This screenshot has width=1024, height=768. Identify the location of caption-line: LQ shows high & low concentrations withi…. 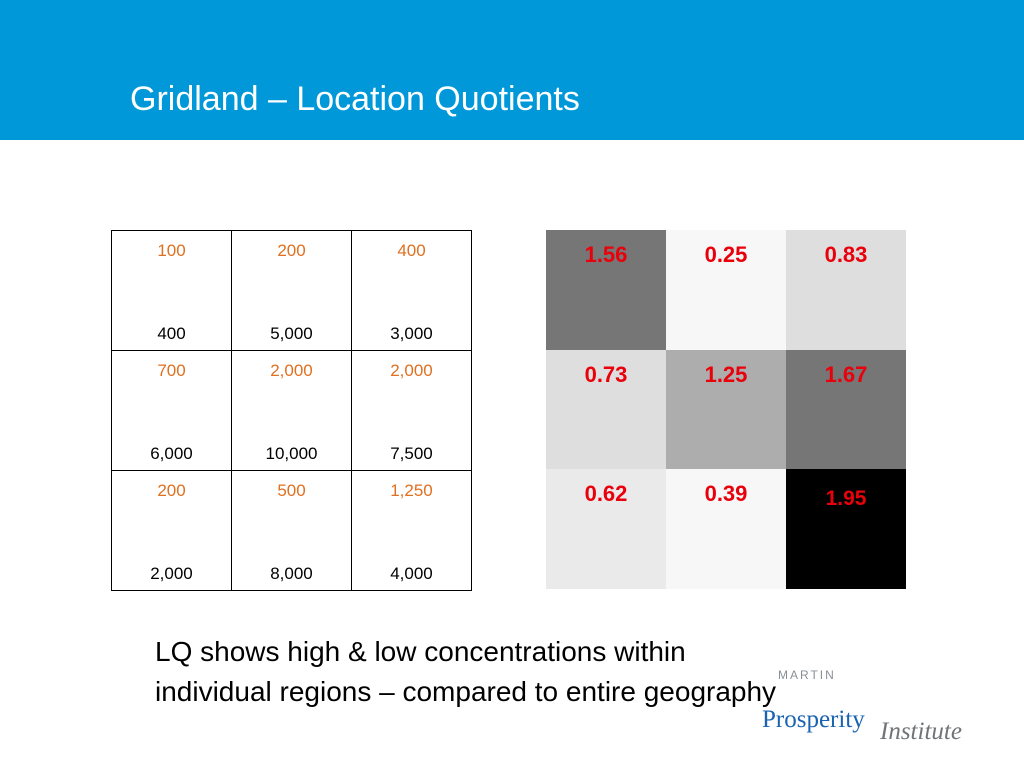
(420, 651).